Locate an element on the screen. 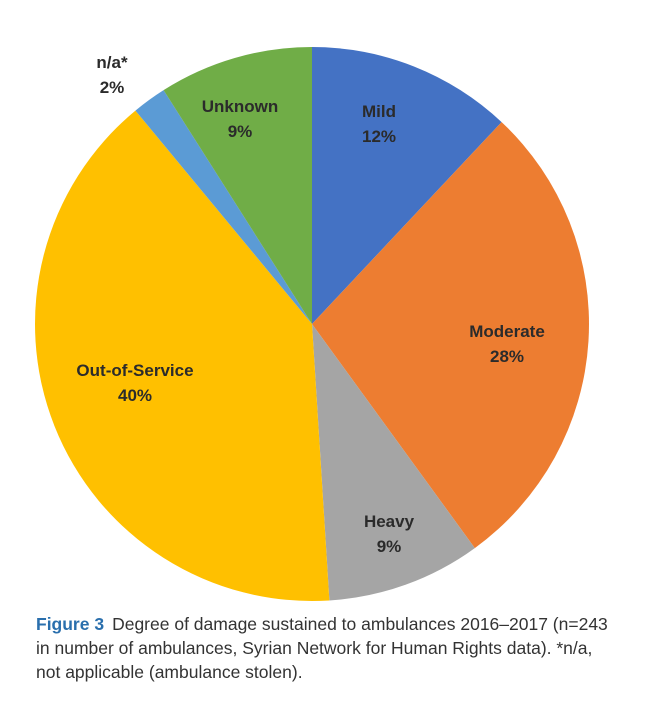  slice-value-out-of-service: 40% is located at coordinates (135, 395).